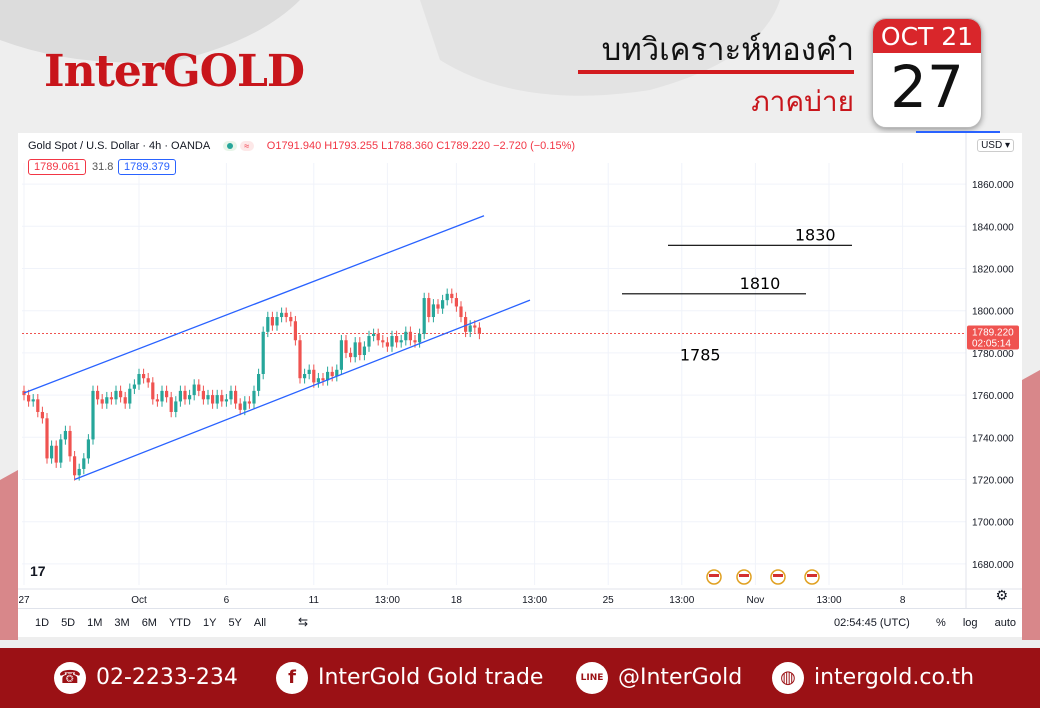 This screenshot has height=708, width=1040. I want to click on intergold-logo: InterGOLD, so click(174, 71).